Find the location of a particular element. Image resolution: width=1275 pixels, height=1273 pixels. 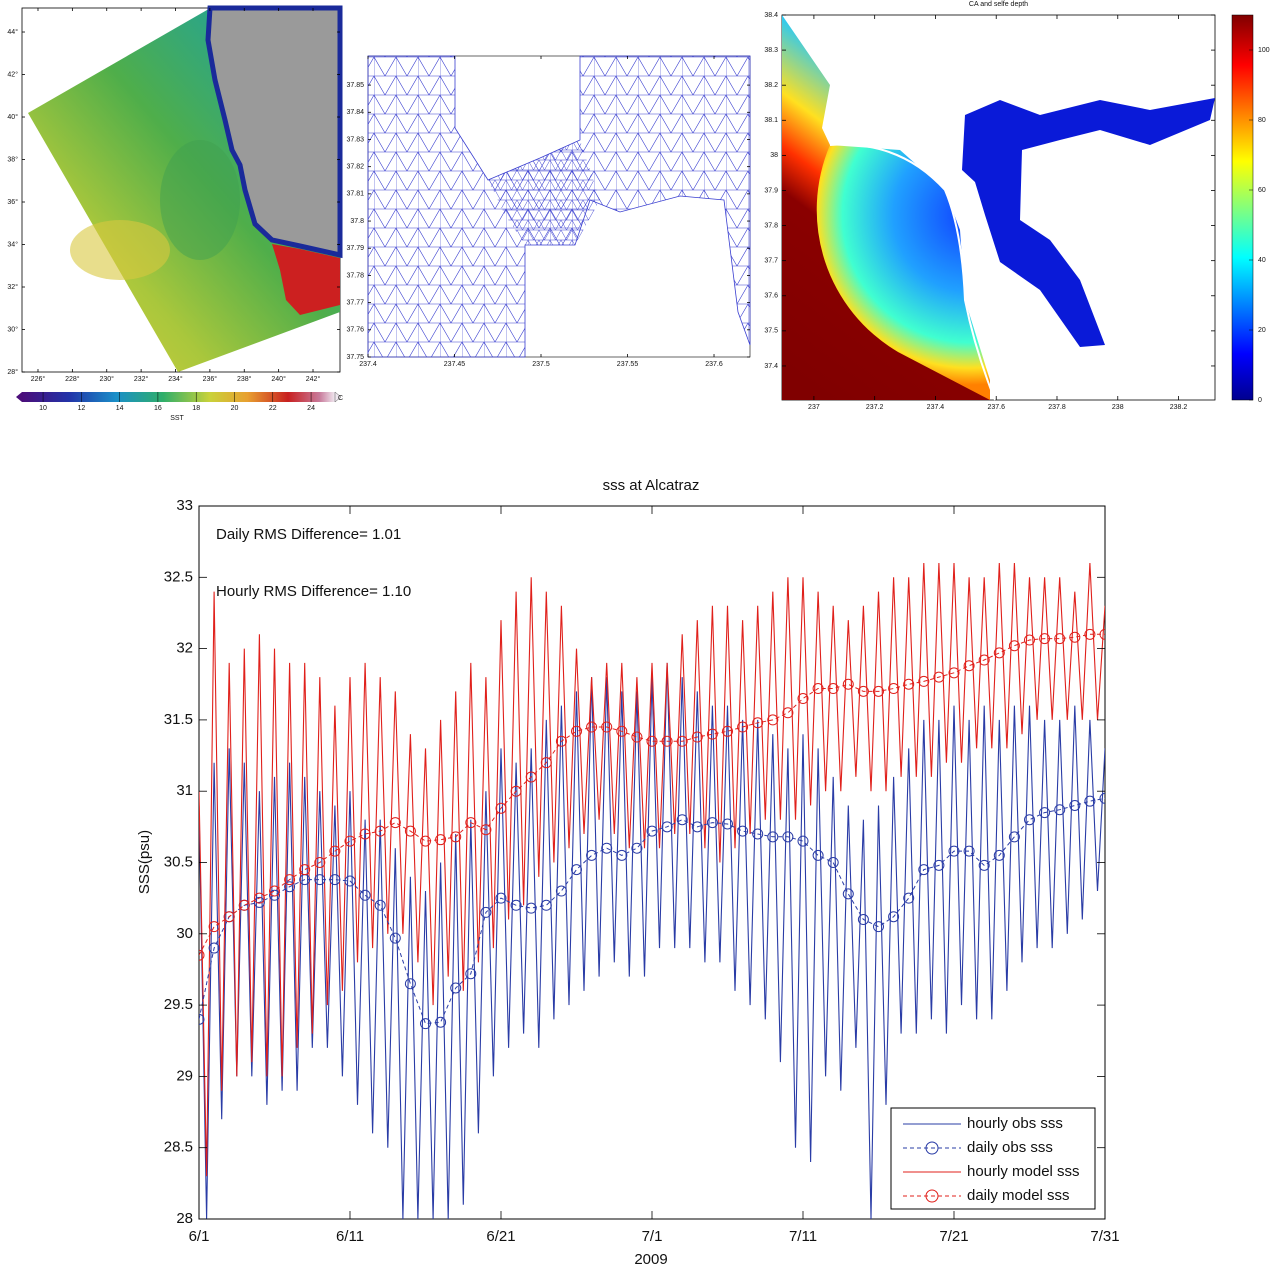

y-tick-label: 37.83 is located at coordinates (355, 139).